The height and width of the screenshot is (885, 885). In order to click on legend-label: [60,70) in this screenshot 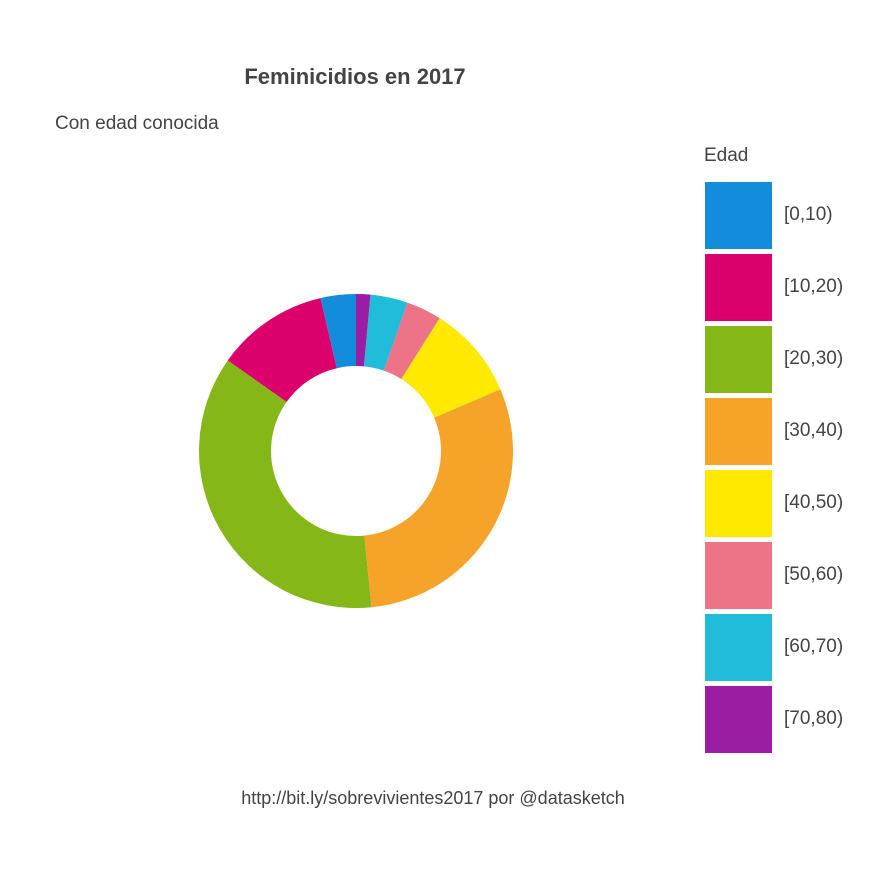, I will do `click(814, 646)`.